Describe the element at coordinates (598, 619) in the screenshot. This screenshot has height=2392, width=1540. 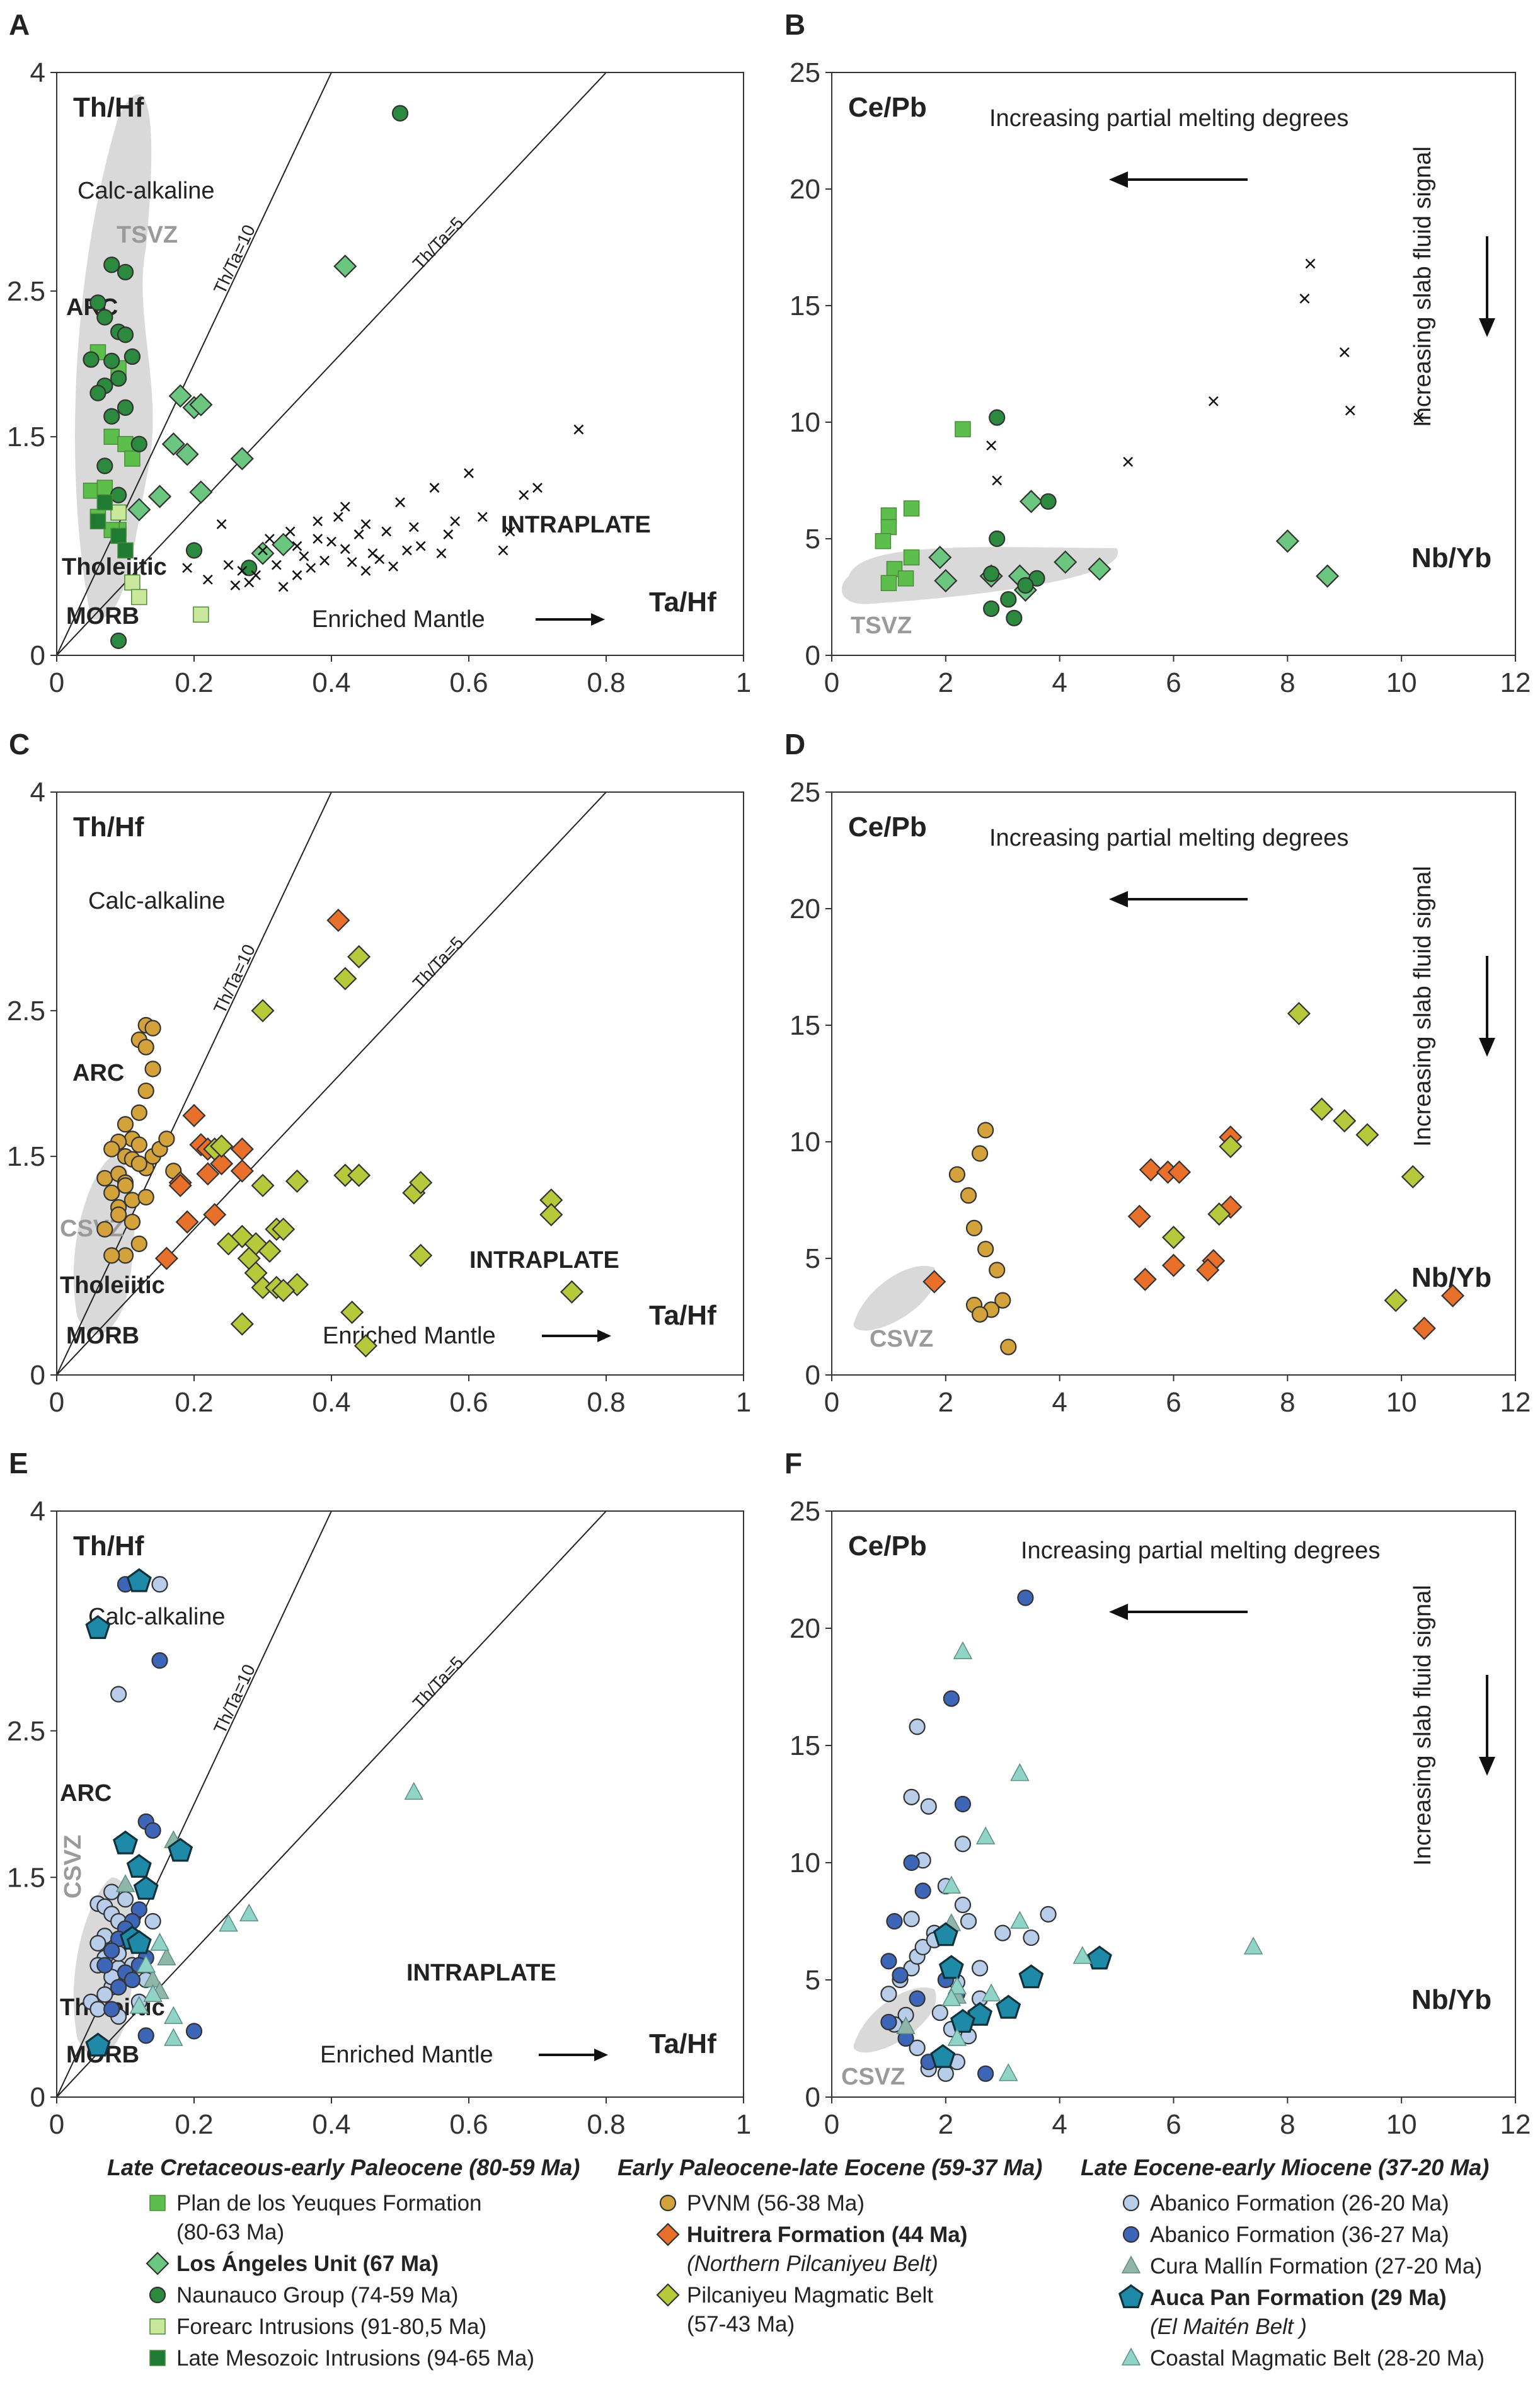
I see `arrowhead-right-icon` at that location.